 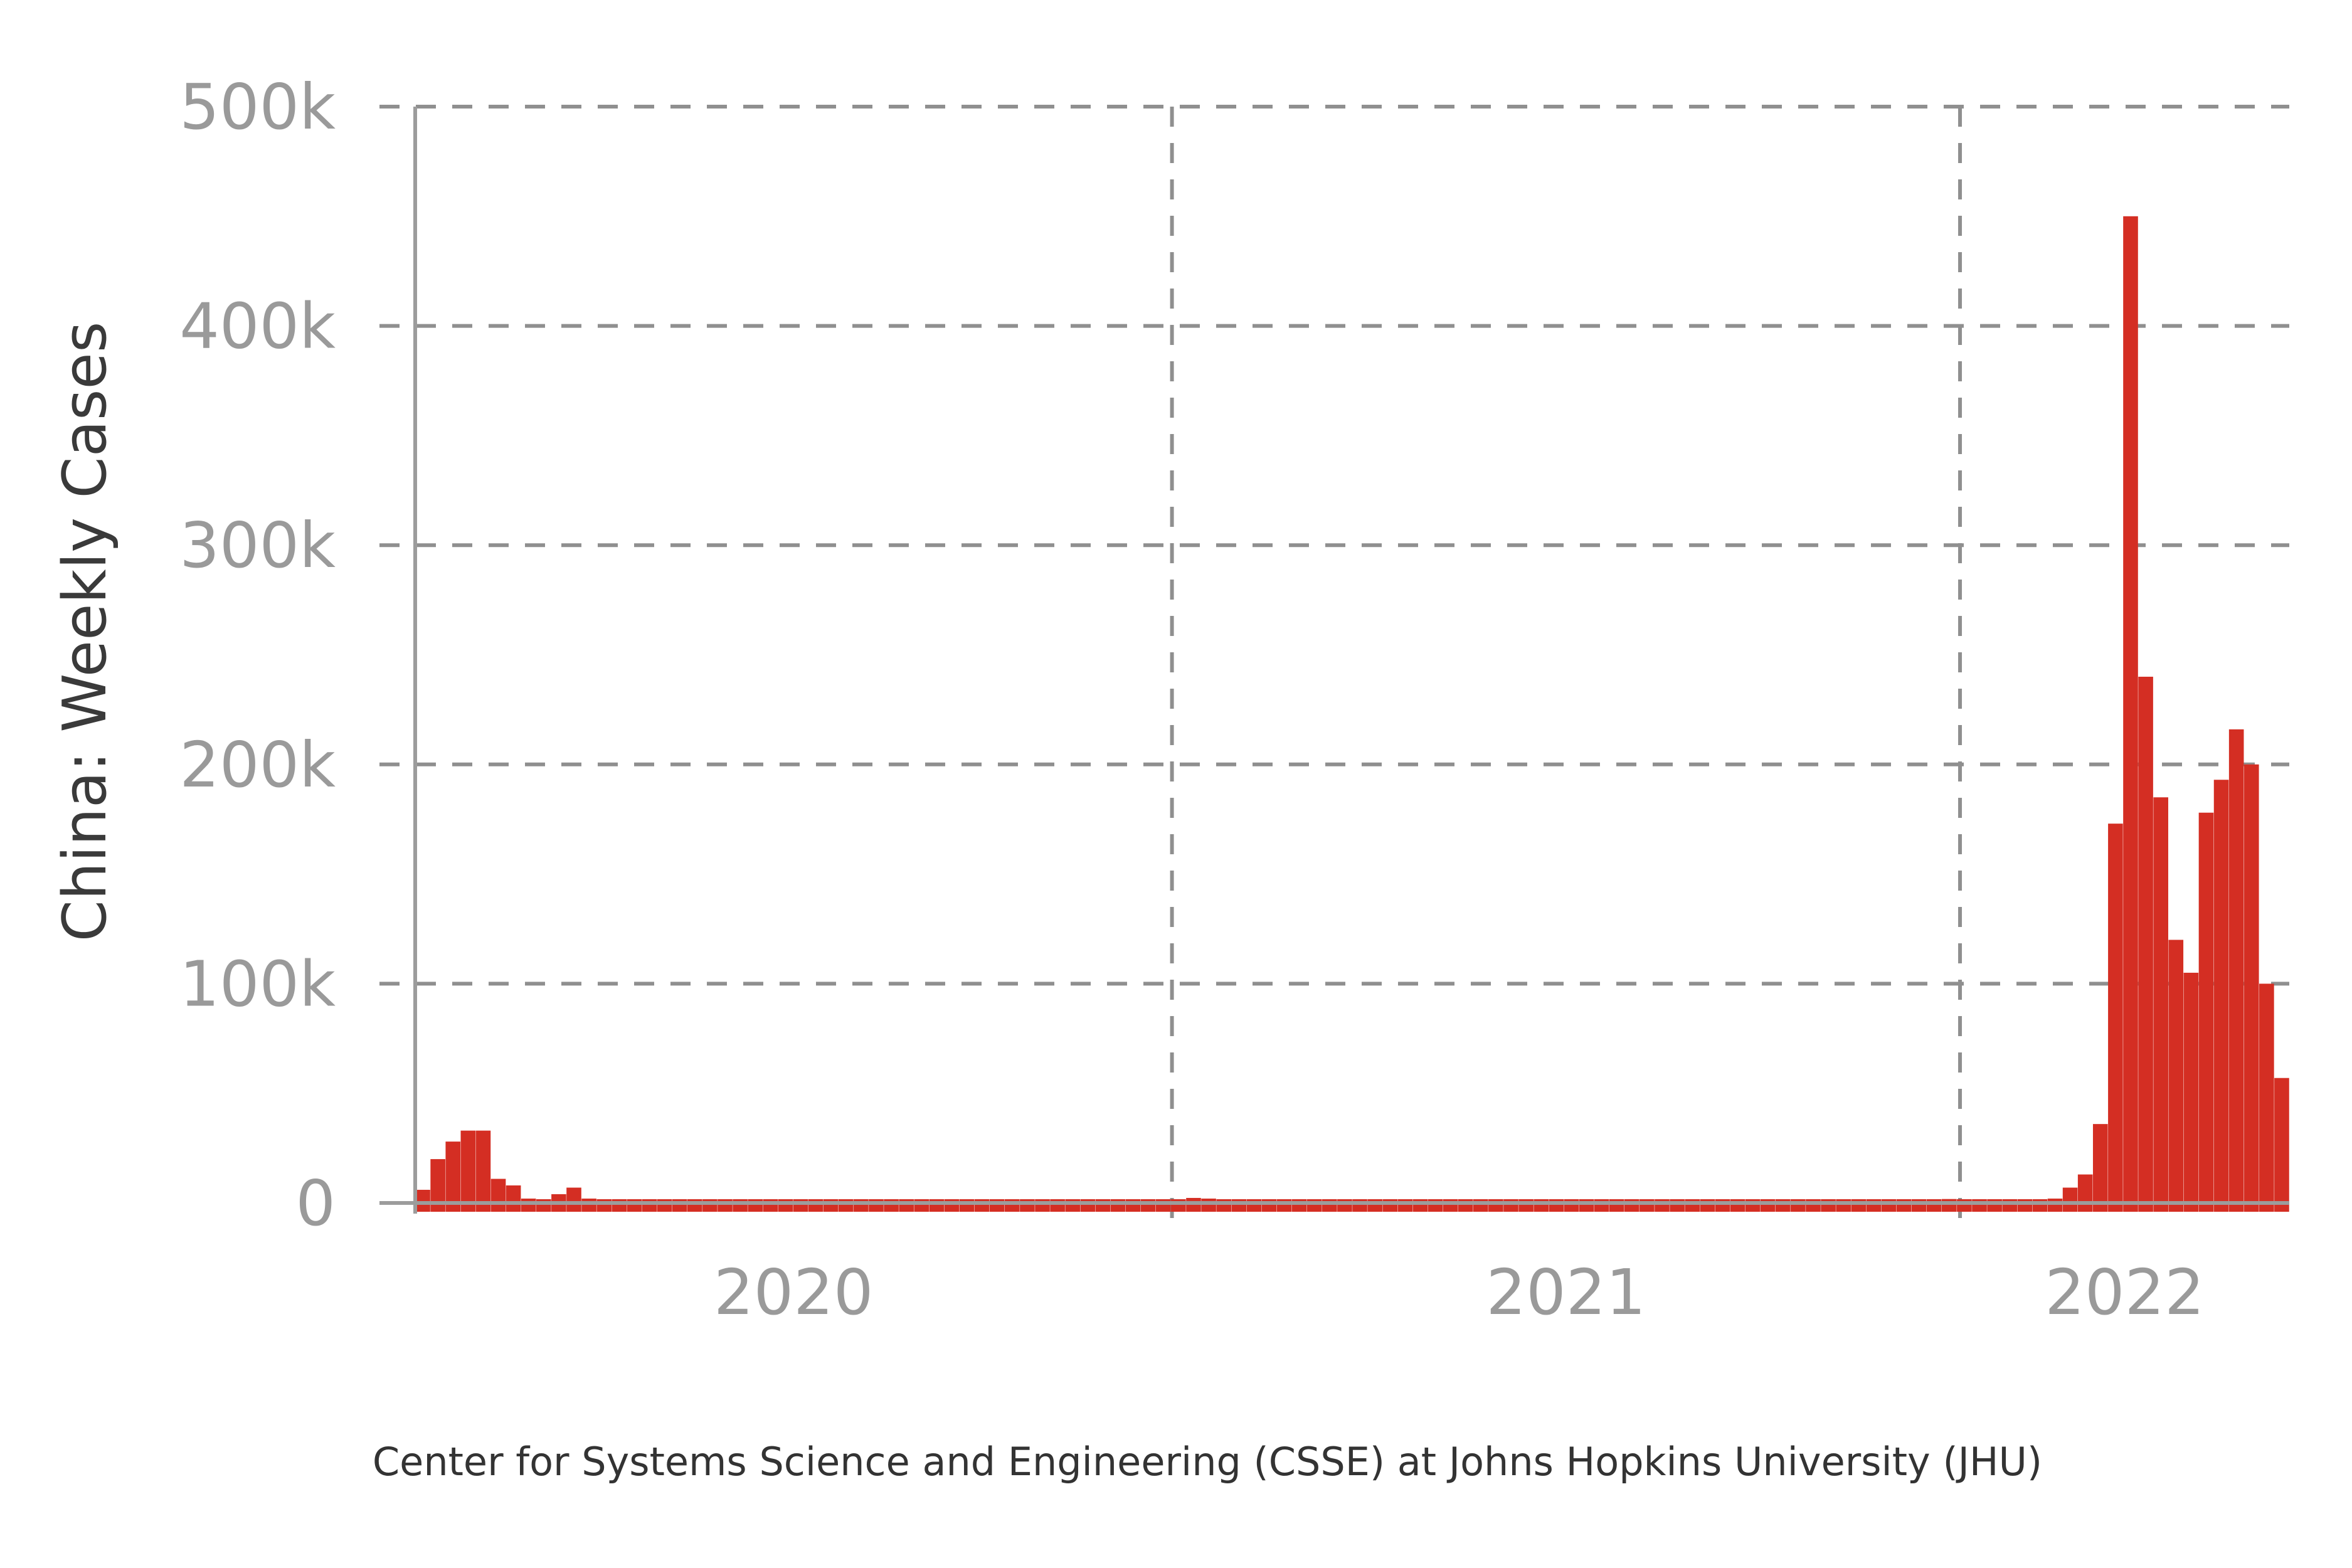 What do you see at coordinates (257, 326) in the screenshot?
I see `y-tick-label: 400k` at bounding box center [257, 326].